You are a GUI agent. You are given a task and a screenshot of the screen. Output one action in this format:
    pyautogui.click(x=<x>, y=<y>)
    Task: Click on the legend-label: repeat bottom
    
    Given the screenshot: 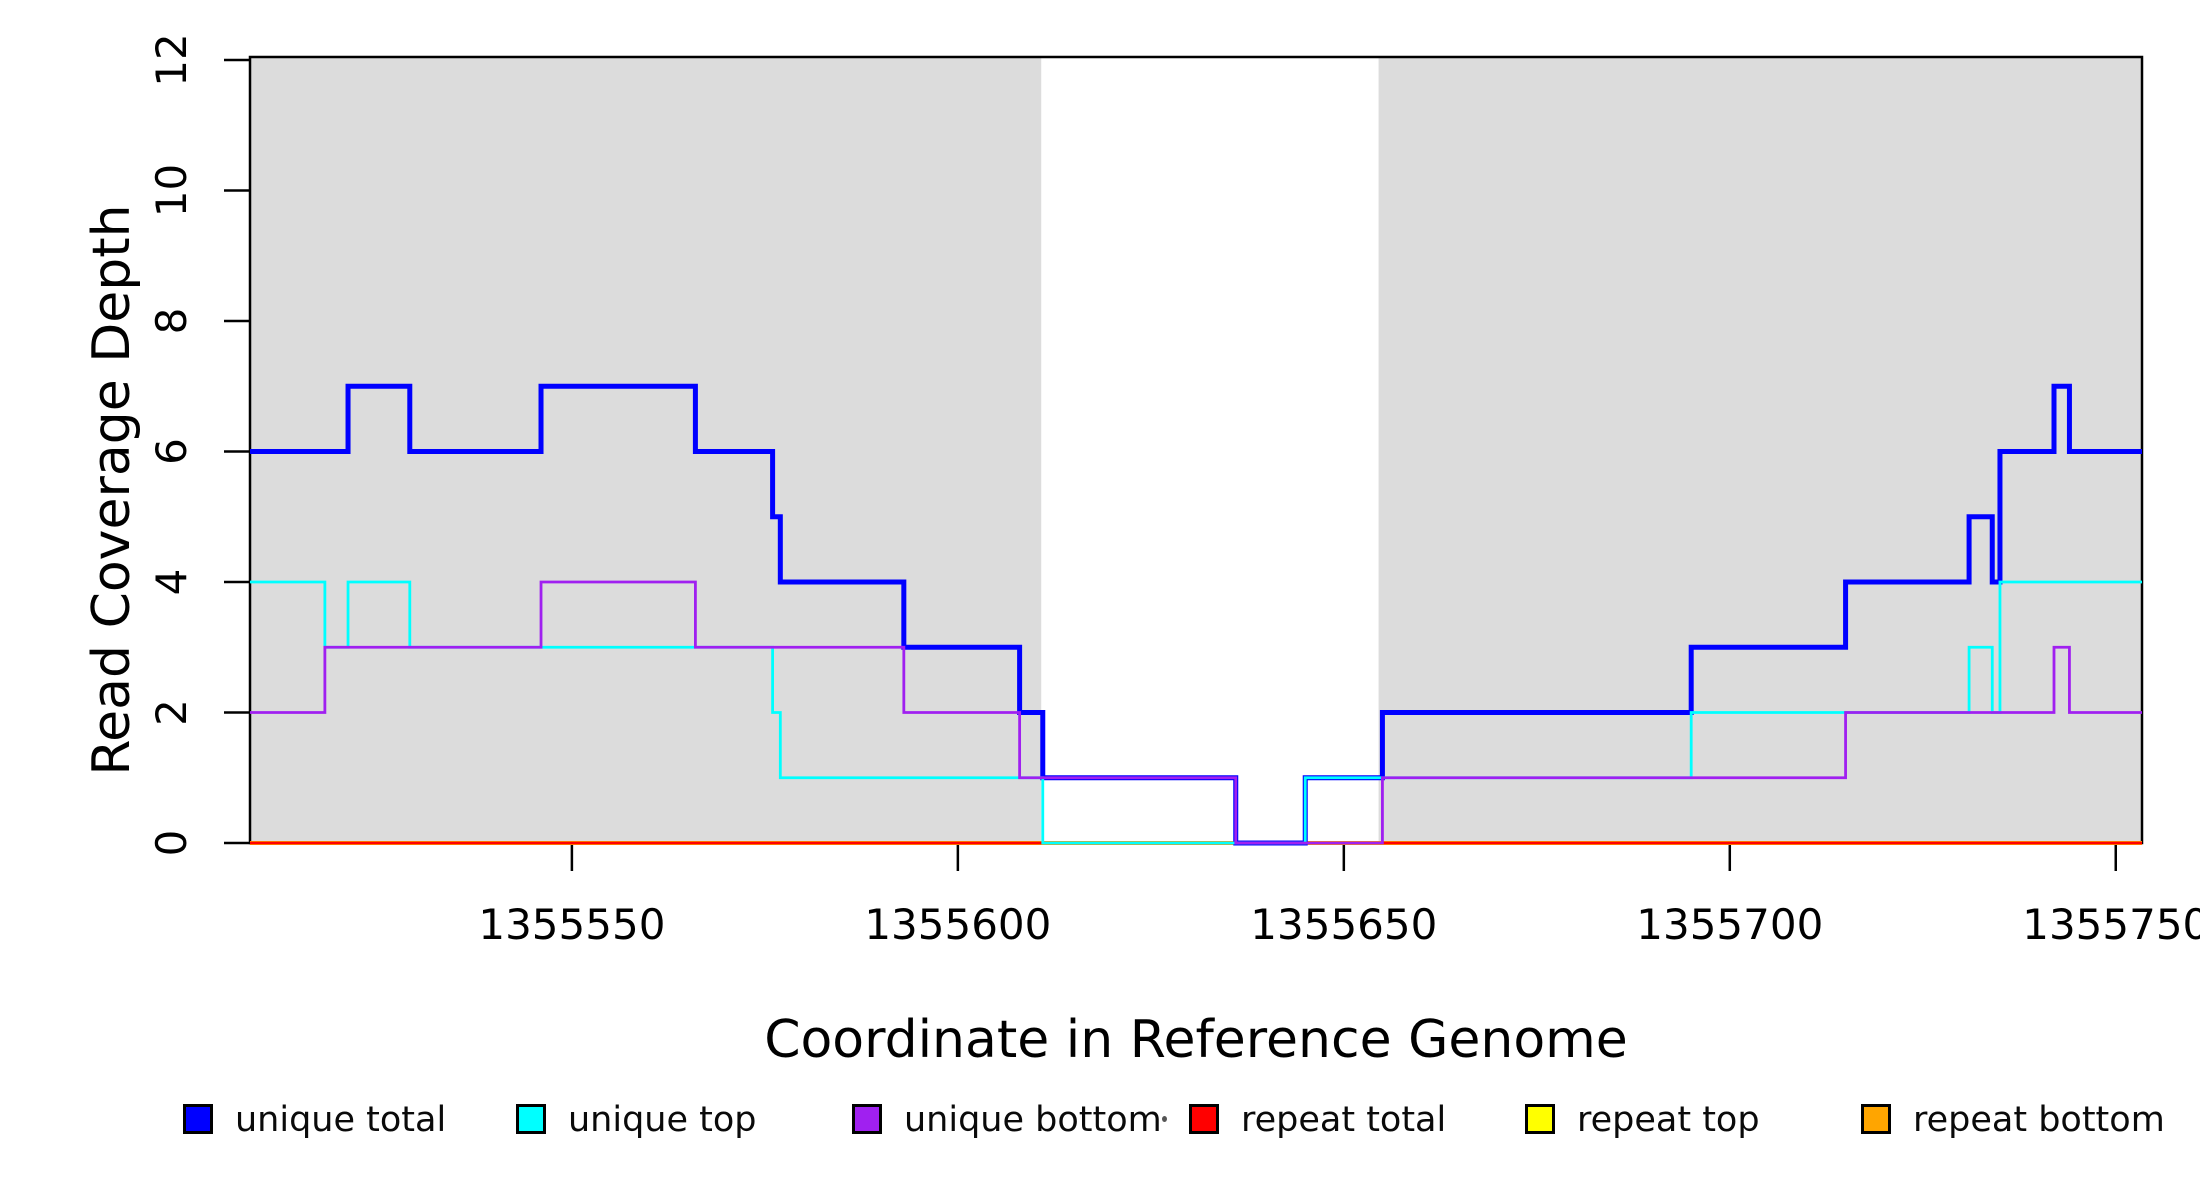 What is the action you would take?
    pyautogui.click(x=2039, y=1120)
    